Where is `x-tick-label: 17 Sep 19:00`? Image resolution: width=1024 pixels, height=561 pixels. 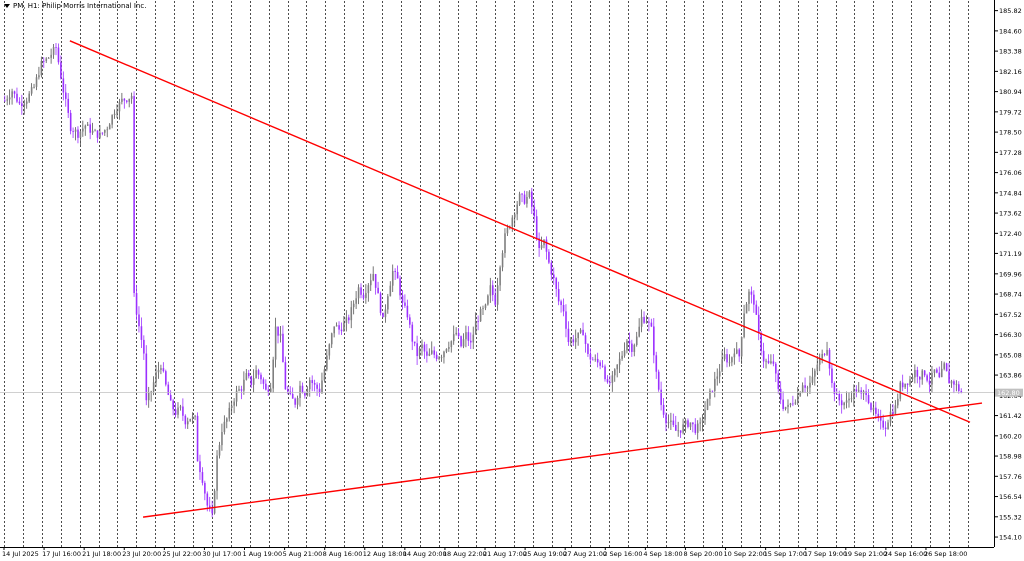
x-tick-label: 17 Sep 19:00 is located at coordinates (825, 554).